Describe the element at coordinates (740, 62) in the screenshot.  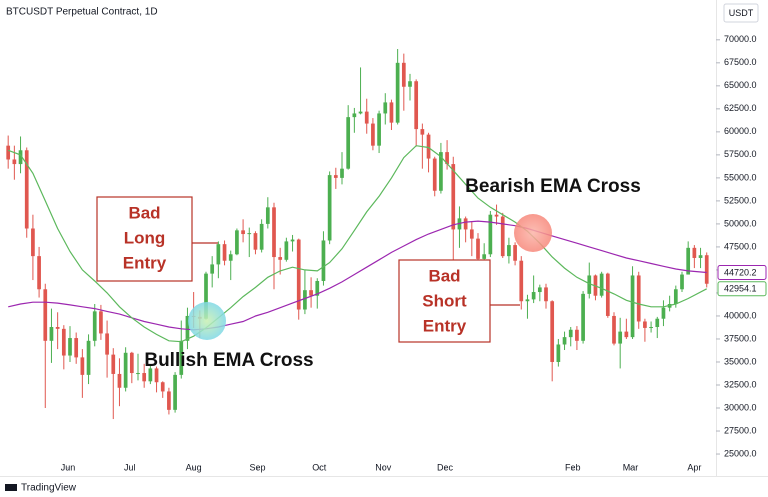
I see `y-tick-label: 67500.0` at that location.